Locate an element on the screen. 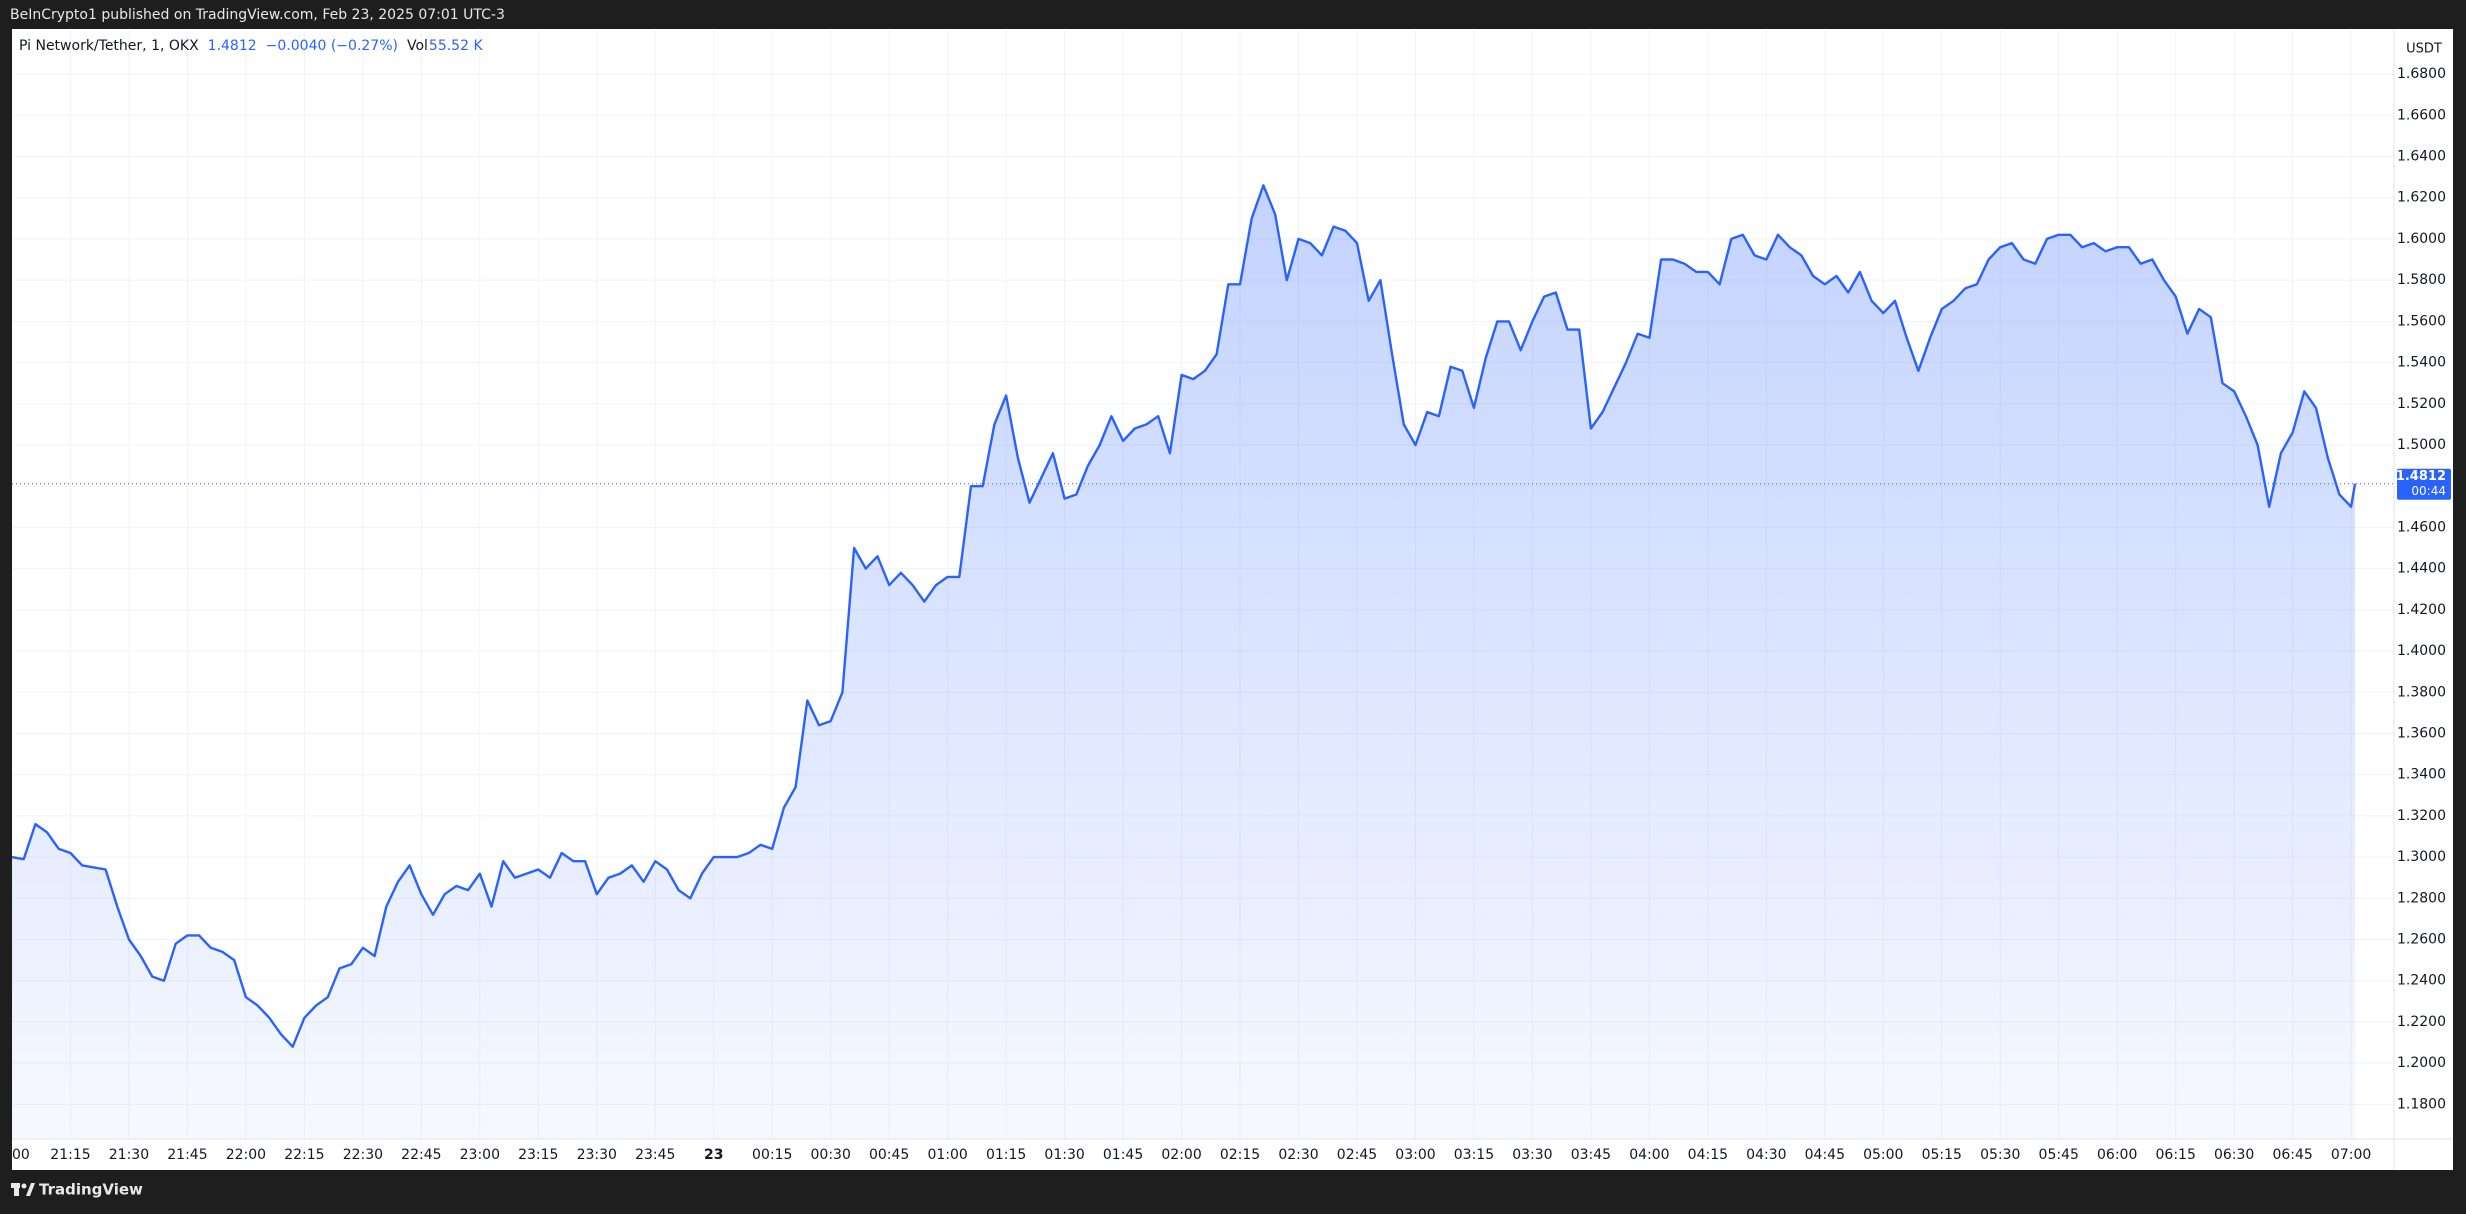  y-tick-label: 1.6400 is located at coordinates (2421, 157).